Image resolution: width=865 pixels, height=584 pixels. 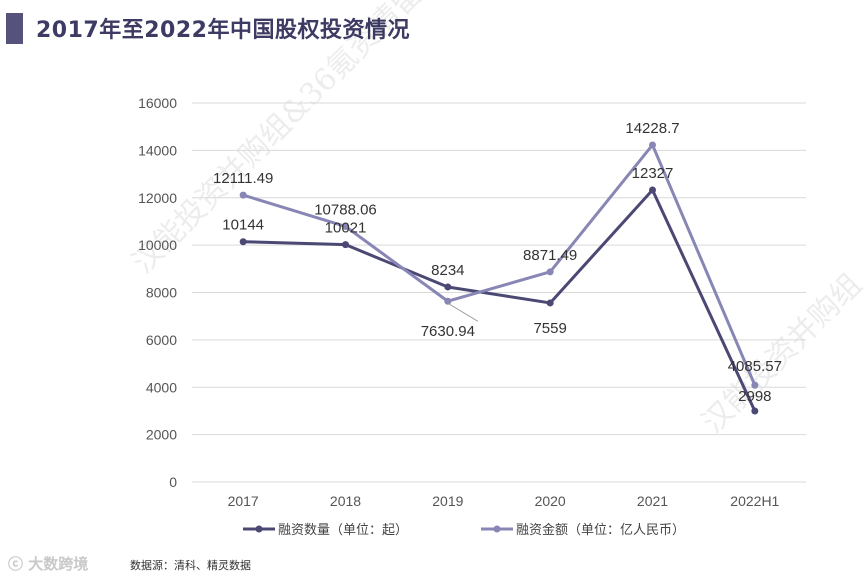 I want to click on y-tick-label: 0, so click(x=173, y=482).